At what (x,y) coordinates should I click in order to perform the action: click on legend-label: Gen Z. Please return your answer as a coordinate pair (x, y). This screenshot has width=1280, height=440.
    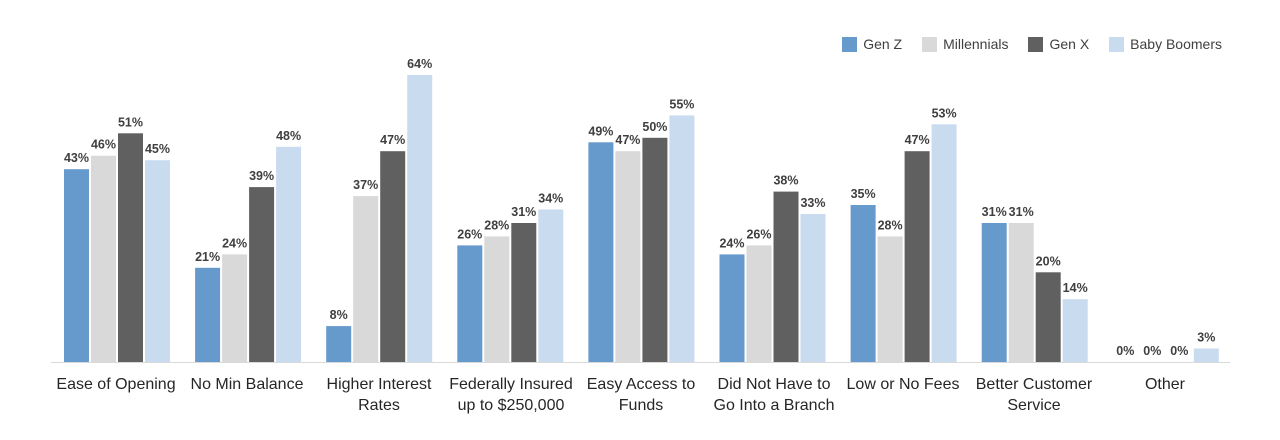
    Looking at the image, I should click on (883, 44).